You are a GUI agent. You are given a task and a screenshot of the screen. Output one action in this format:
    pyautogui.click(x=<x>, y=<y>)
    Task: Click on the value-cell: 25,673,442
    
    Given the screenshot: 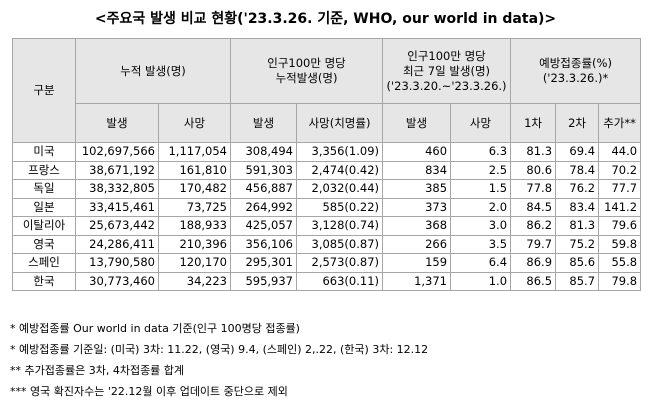 What is the action you would take?
    pyautogui.click(x=117, y=226)
    